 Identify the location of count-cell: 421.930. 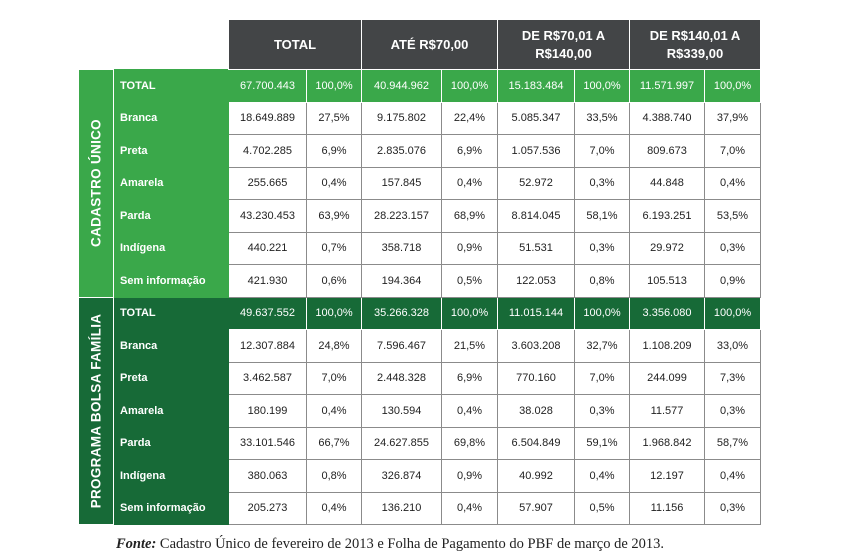
(267, 281).